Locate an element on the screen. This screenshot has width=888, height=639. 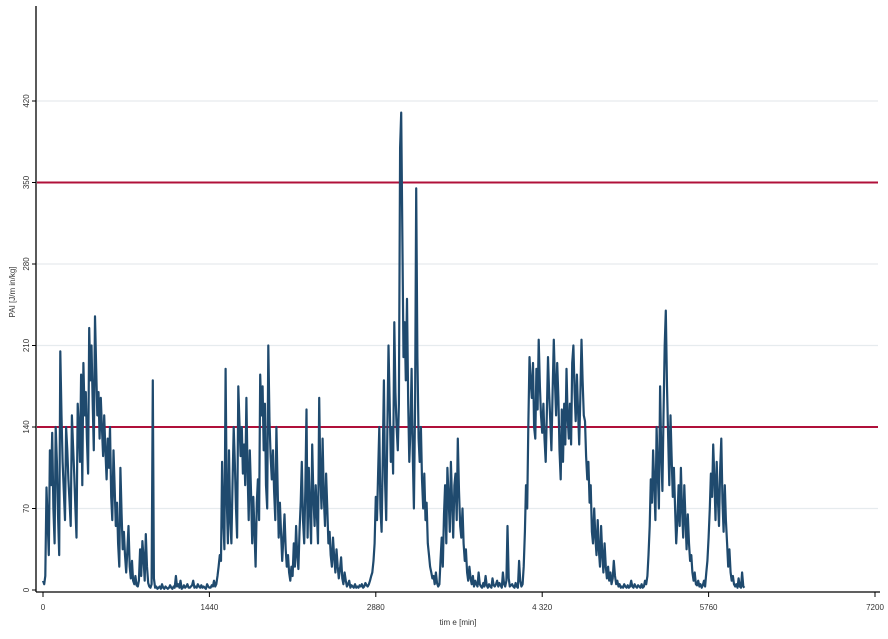
y-tick-label-140: 140 is located at coordinates (26, 427).